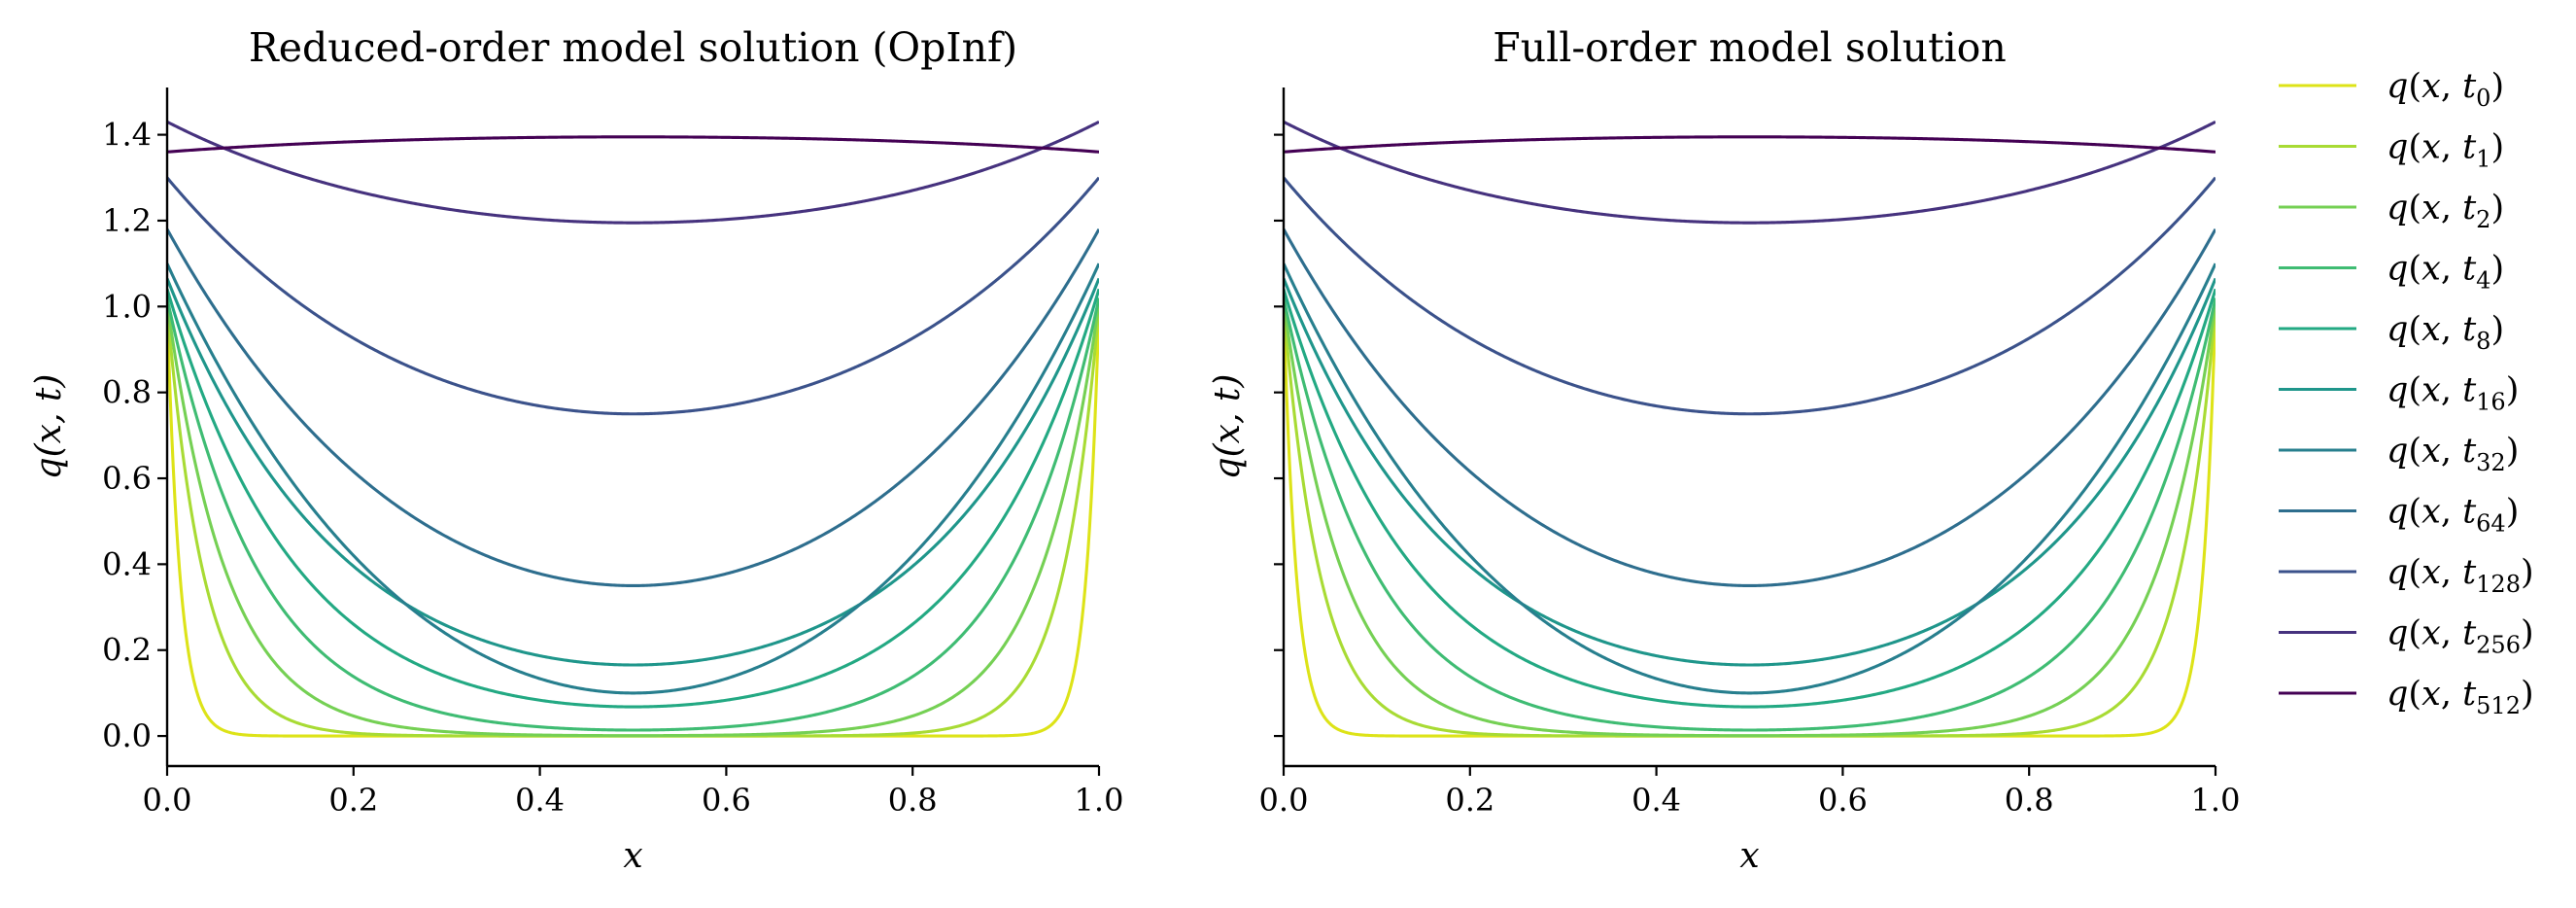  What do you see at coordinates (127, 392) in the screenshot?
I see `y-tick-label: 0.8` at bounding box center [127, 392].